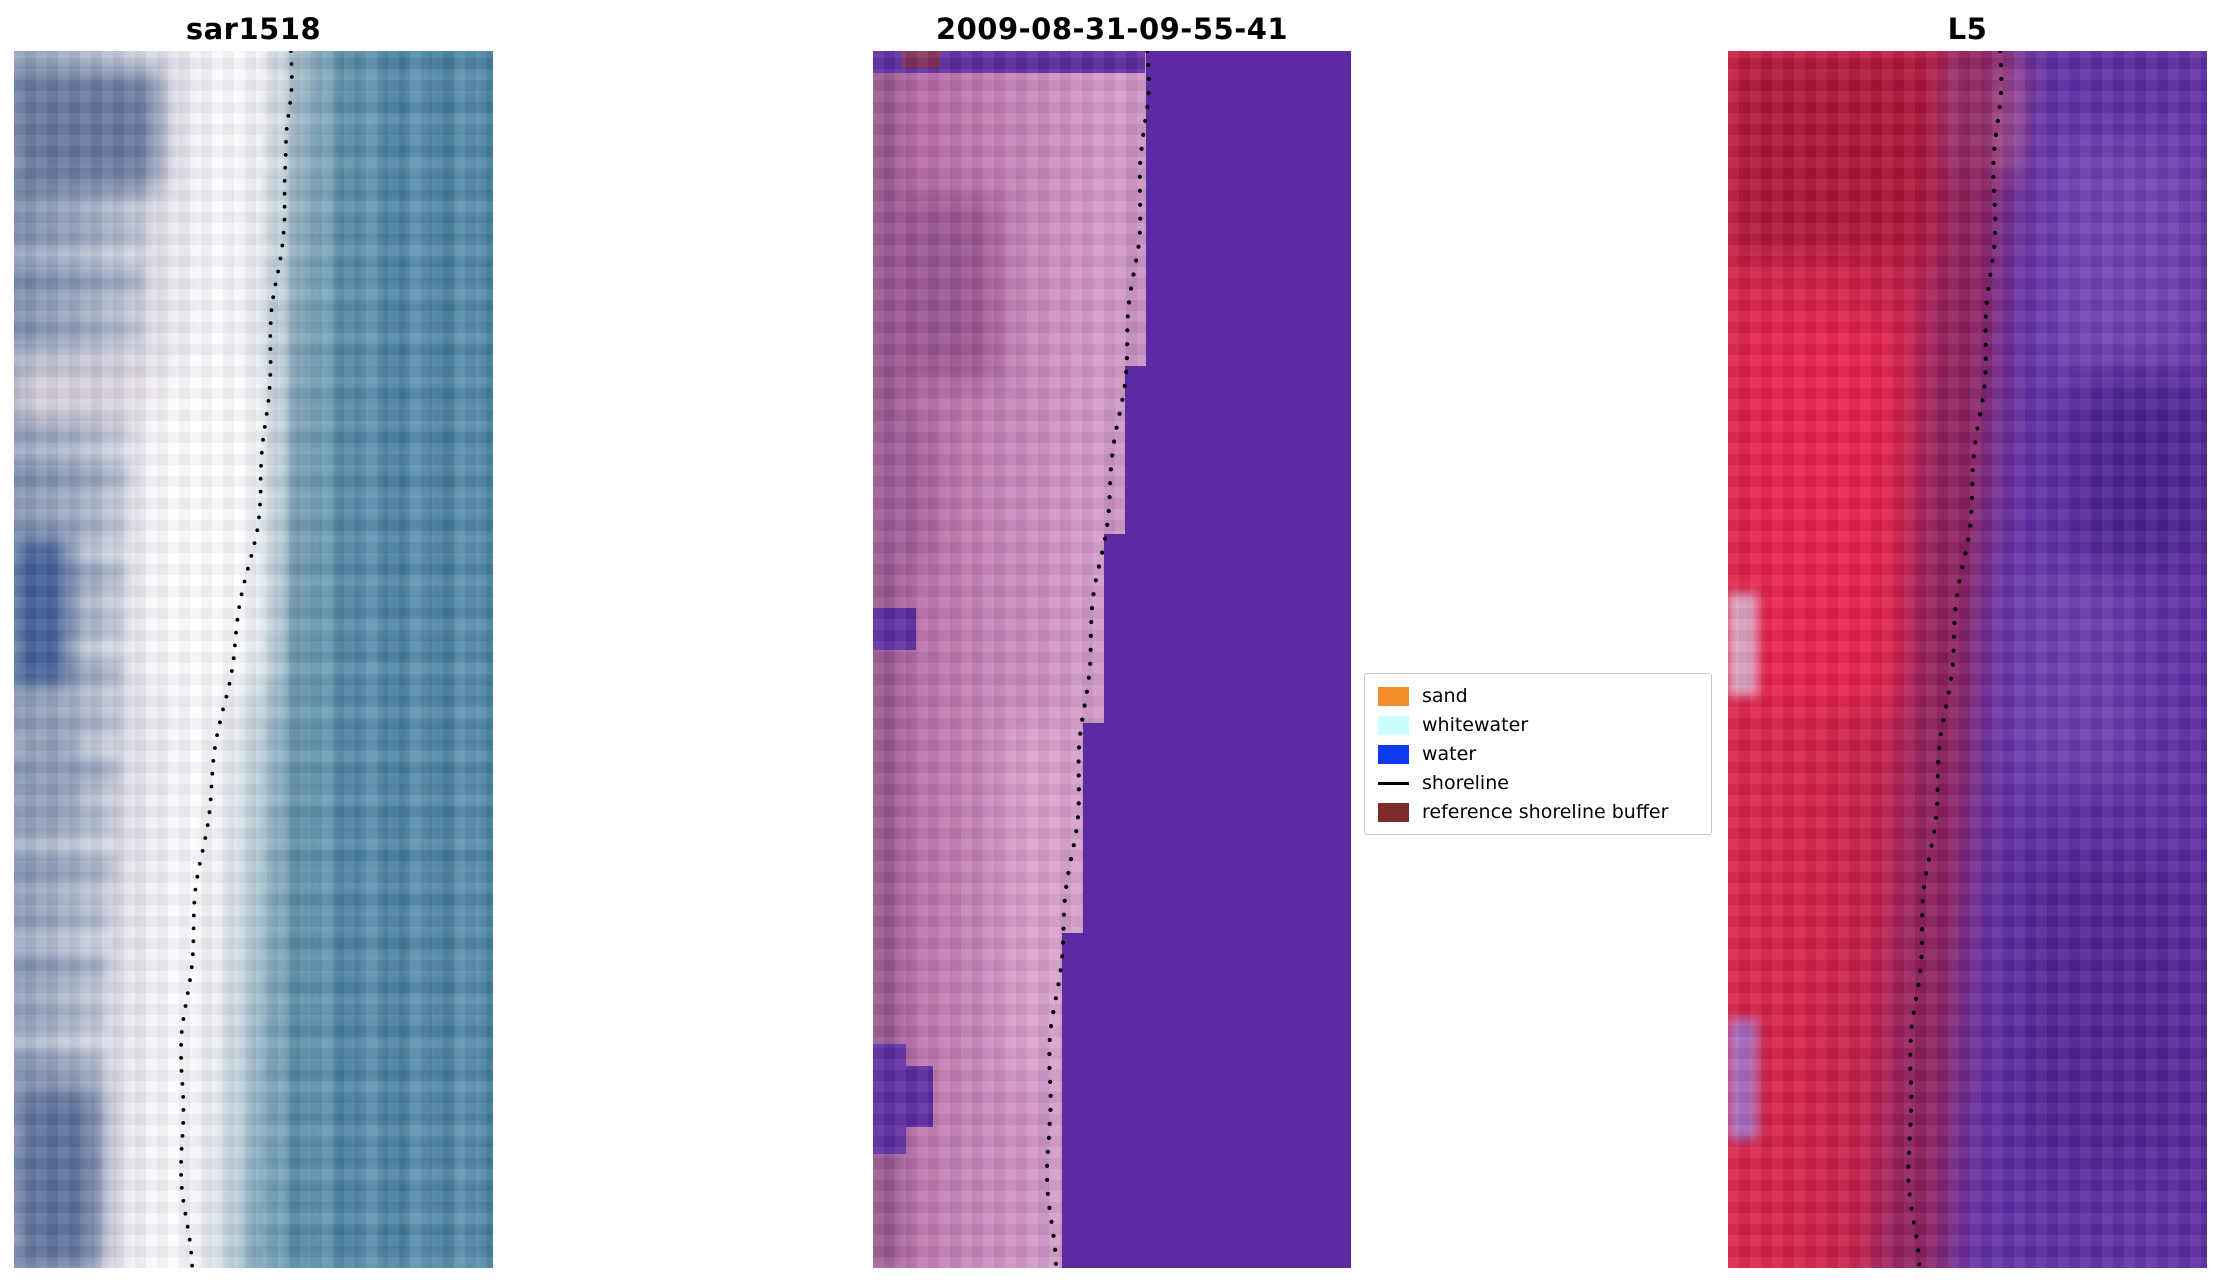  I want to click on sar-water-texture, so click(378, 659).